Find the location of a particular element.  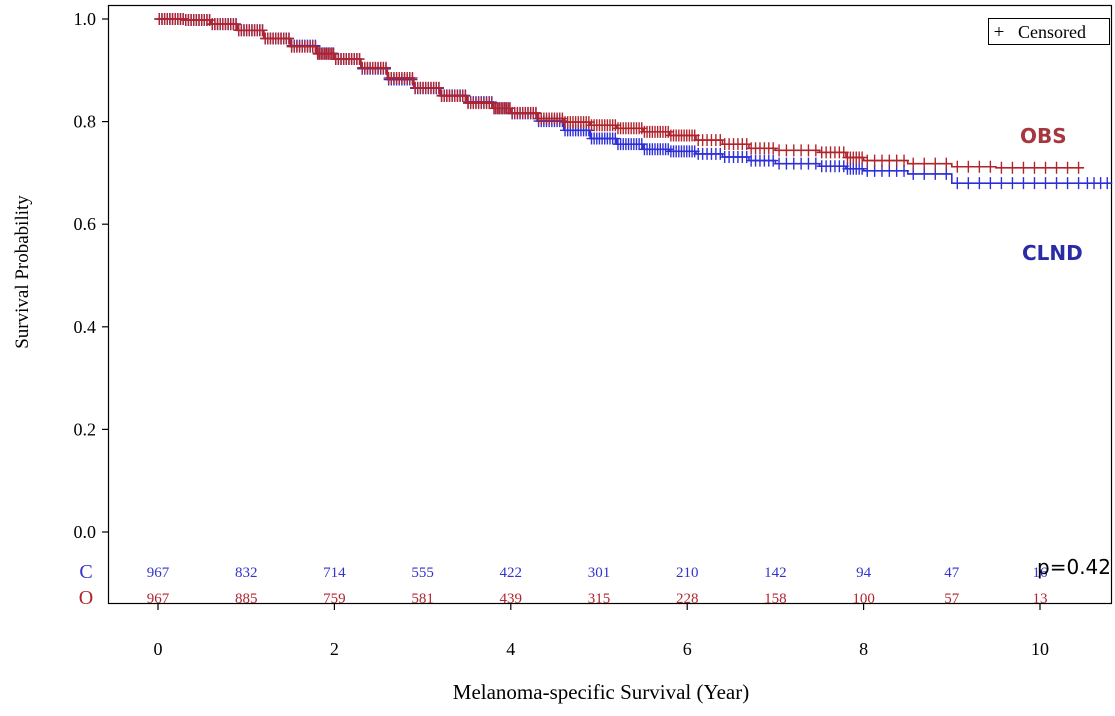

risk-count: 759 is located at coordinates (334, 599).